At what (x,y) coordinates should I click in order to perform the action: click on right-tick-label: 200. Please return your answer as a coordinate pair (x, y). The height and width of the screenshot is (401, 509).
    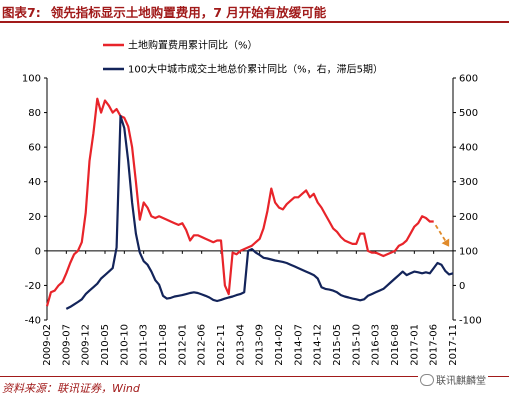
    Looking at the image, I should click on (468, 217).